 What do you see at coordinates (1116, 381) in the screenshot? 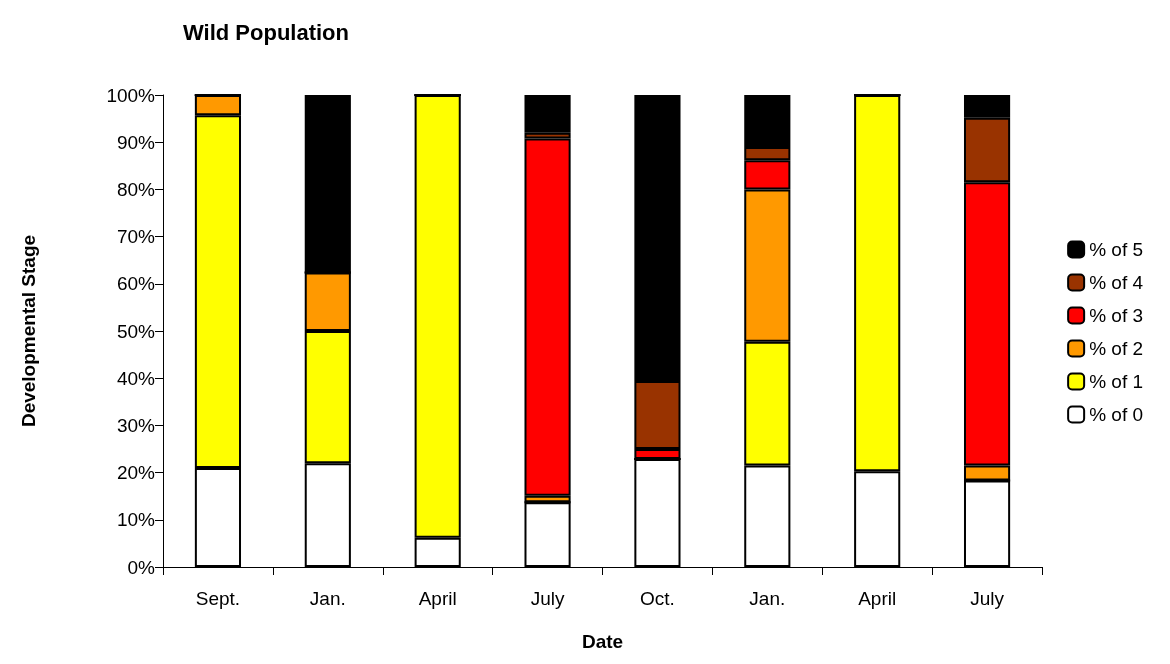
I see `legend-label: % of 1` at bounding box center [1116, 381].